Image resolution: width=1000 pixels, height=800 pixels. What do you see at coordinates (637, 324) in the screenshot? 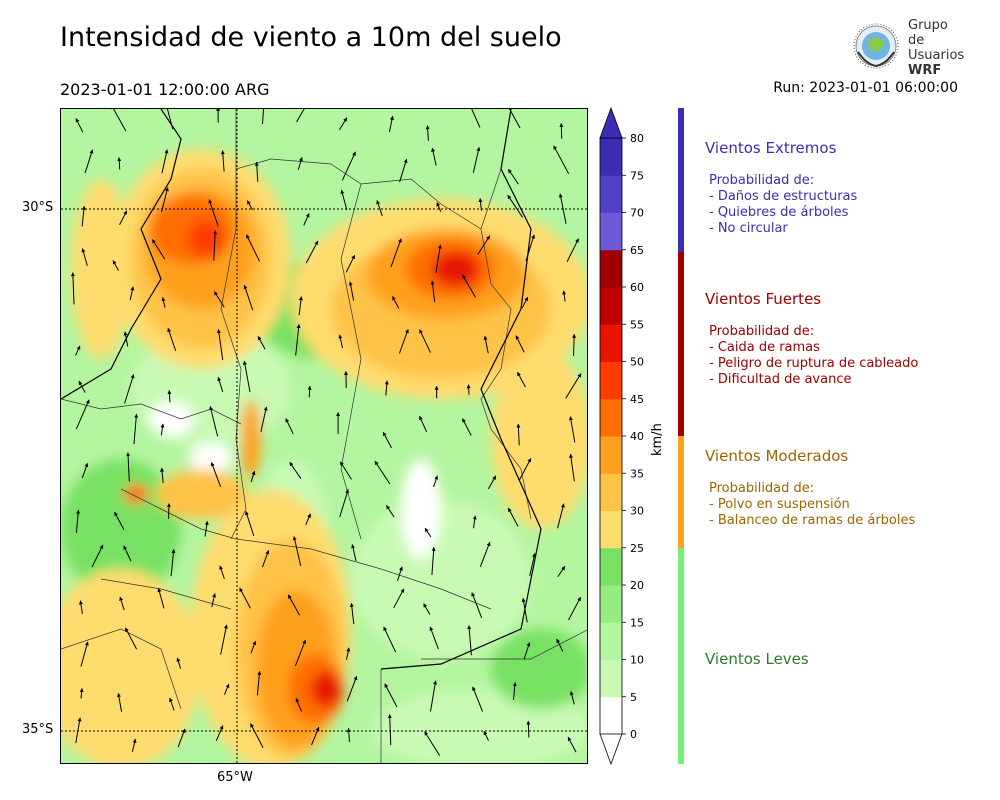
I see `colorbar-tick-label: 55` at bounding box center [637, 324].